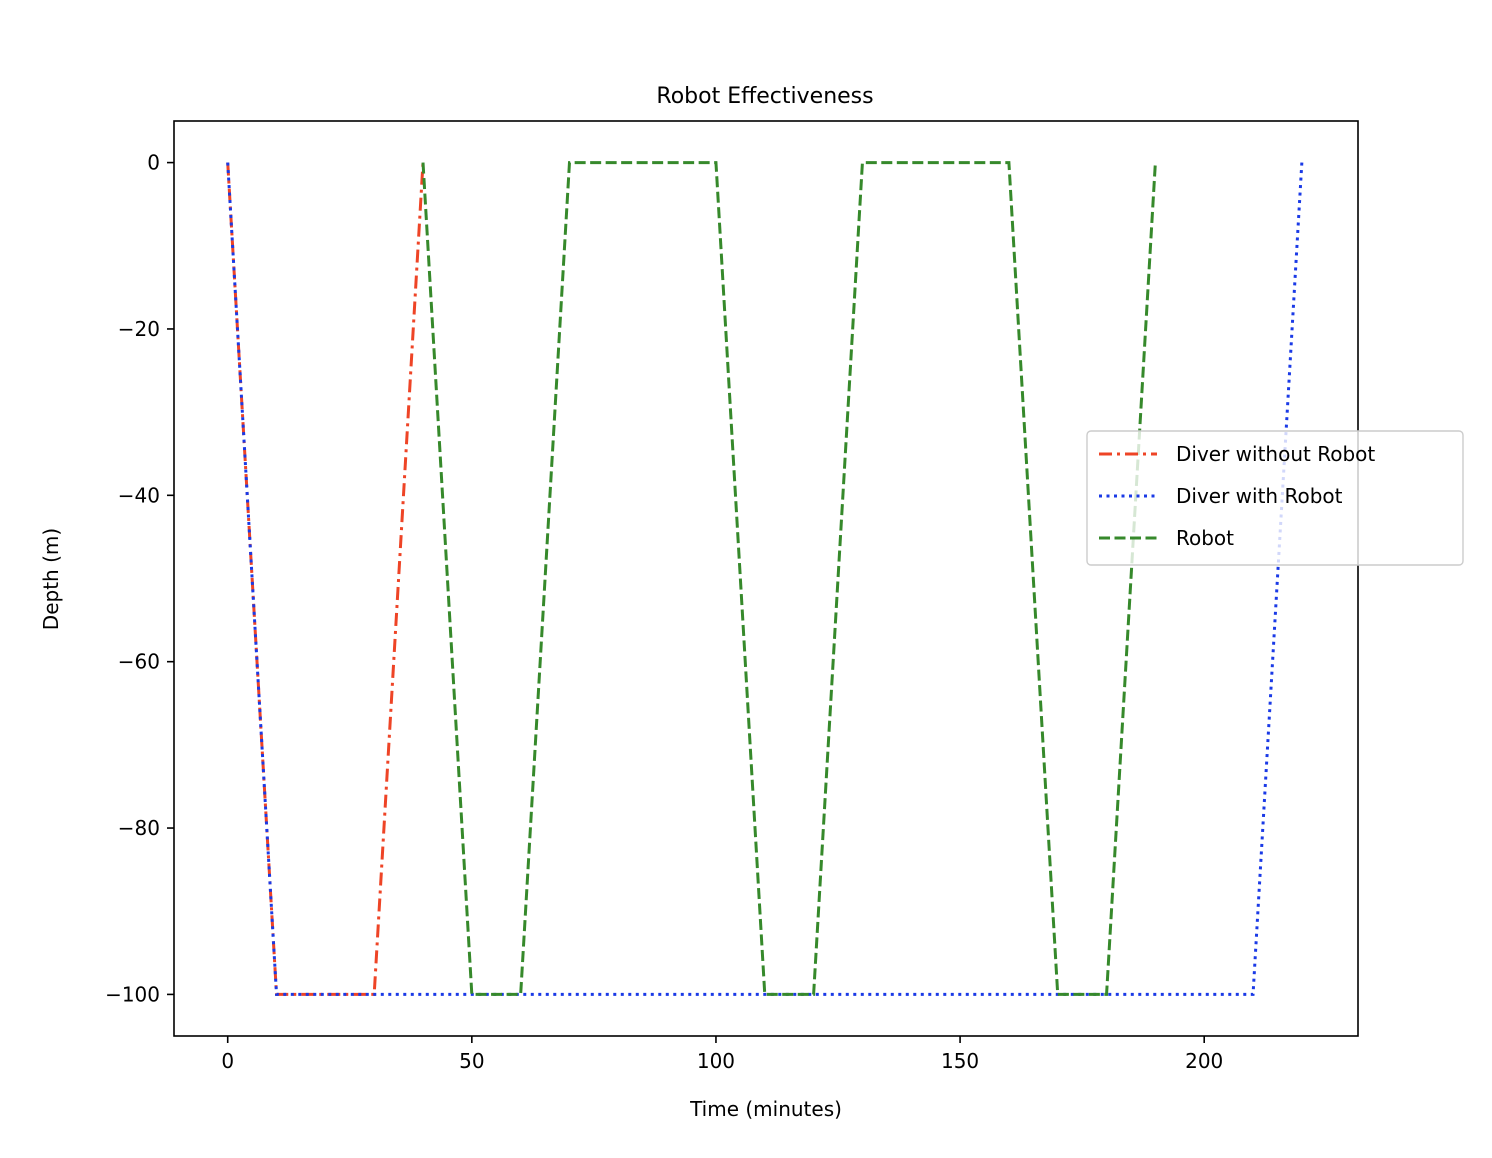 The image size is (1492, 1158). I want to click on y-tick-label: −80, so click(139, 828).